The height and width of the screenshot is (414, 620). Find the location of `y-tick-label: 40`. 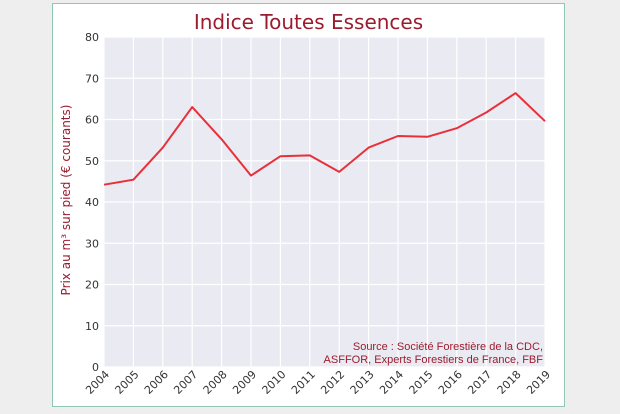

y-tick-label: 40 is located at coordinates (92, 202).